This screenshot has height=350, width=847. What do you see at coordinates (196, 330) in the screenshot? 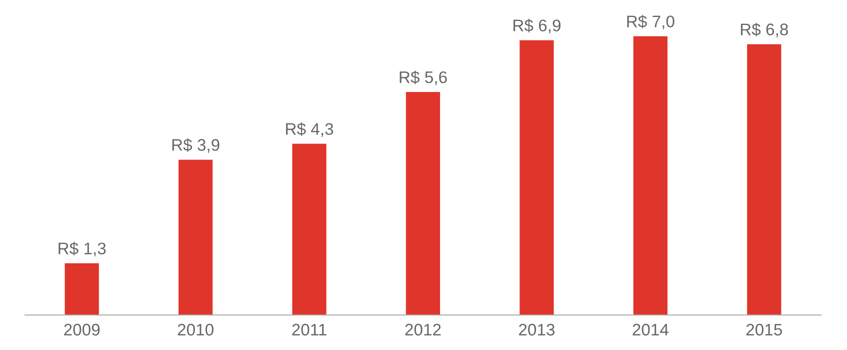
I see `x-tick-label: 2010` at bounding box center [196, 330].